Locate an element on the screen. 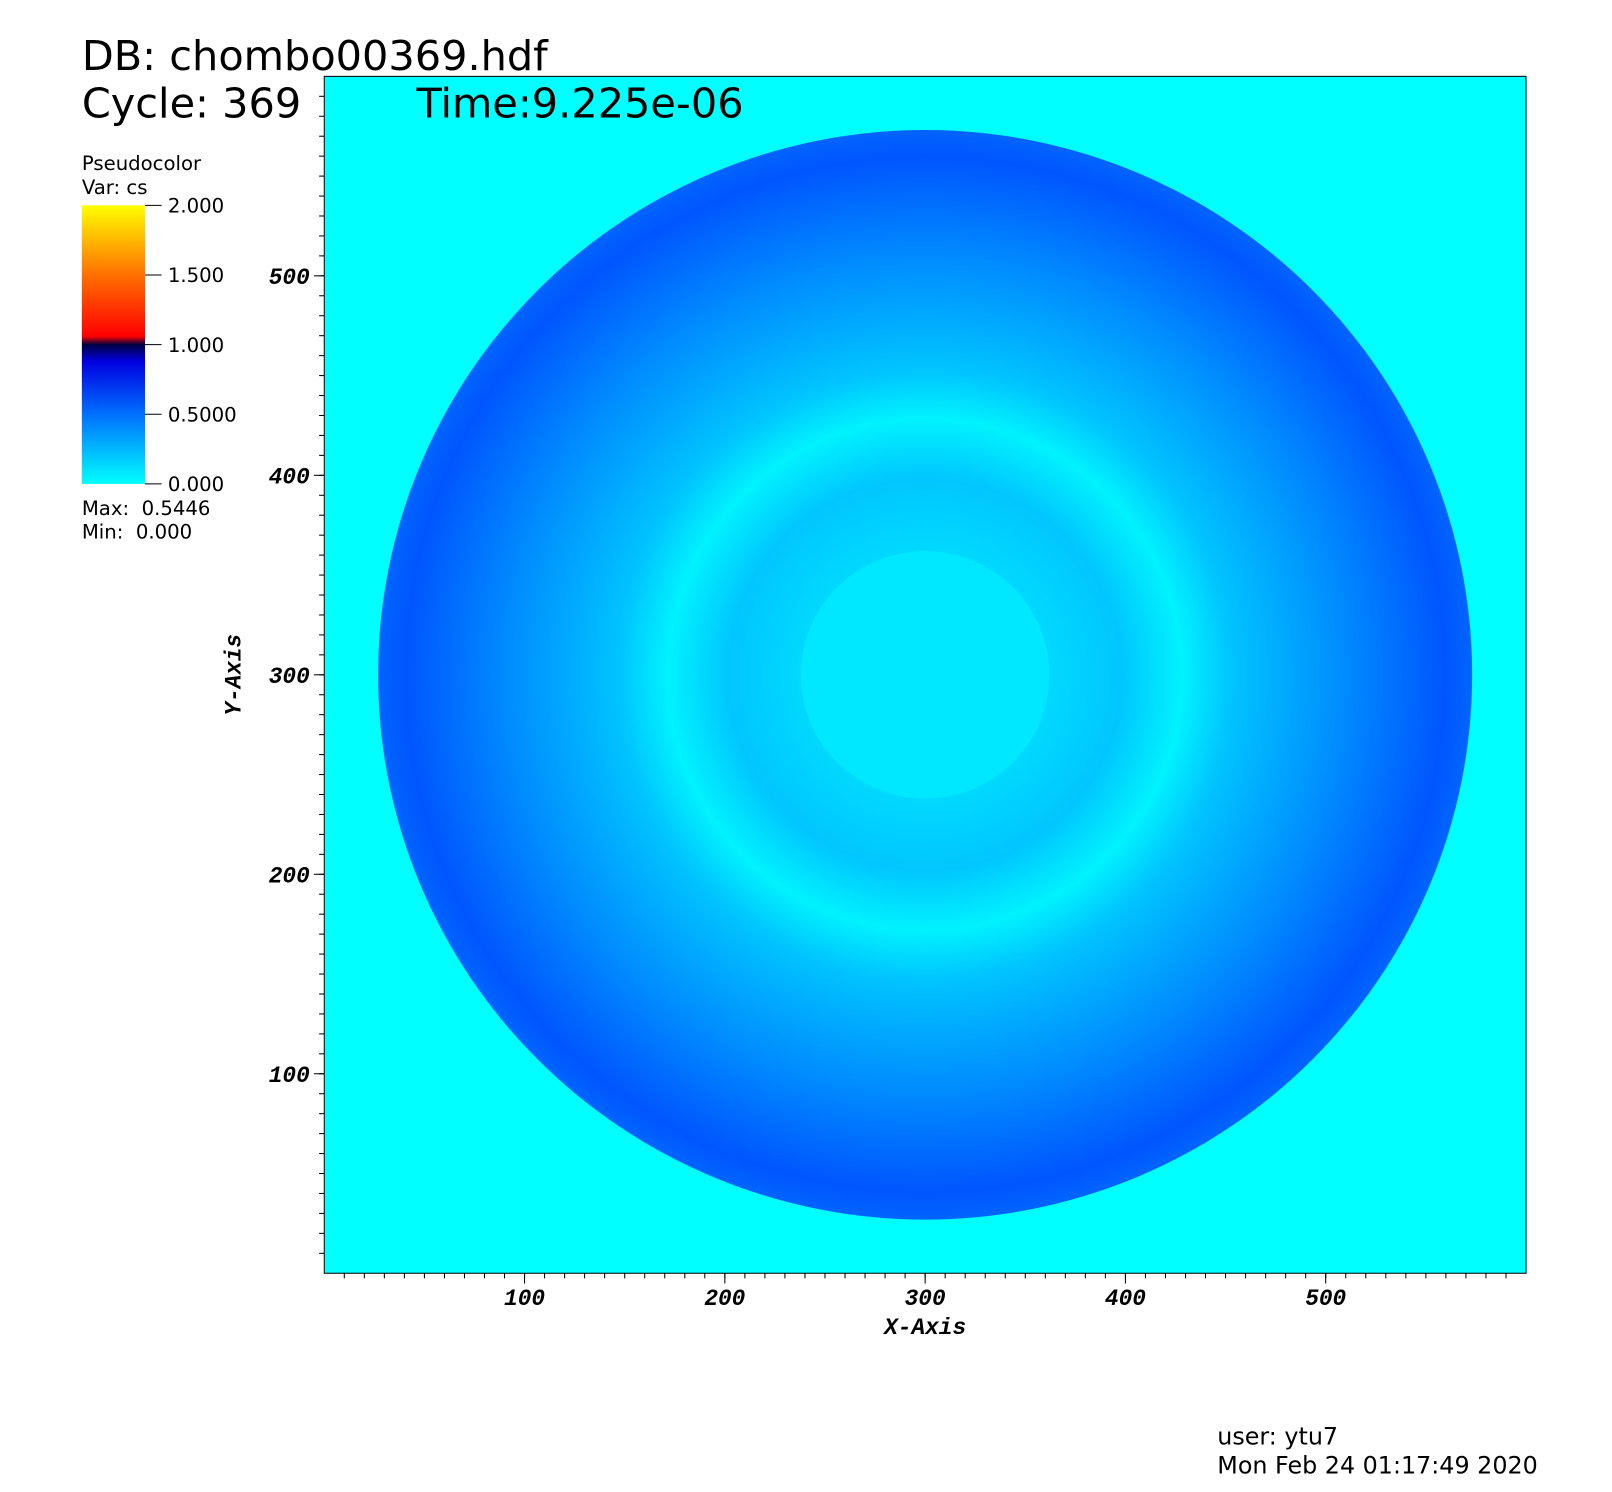 This screenshot has width=1612, height=1492. x-tick-label: 500 is located at coordinates (1325, 1299).